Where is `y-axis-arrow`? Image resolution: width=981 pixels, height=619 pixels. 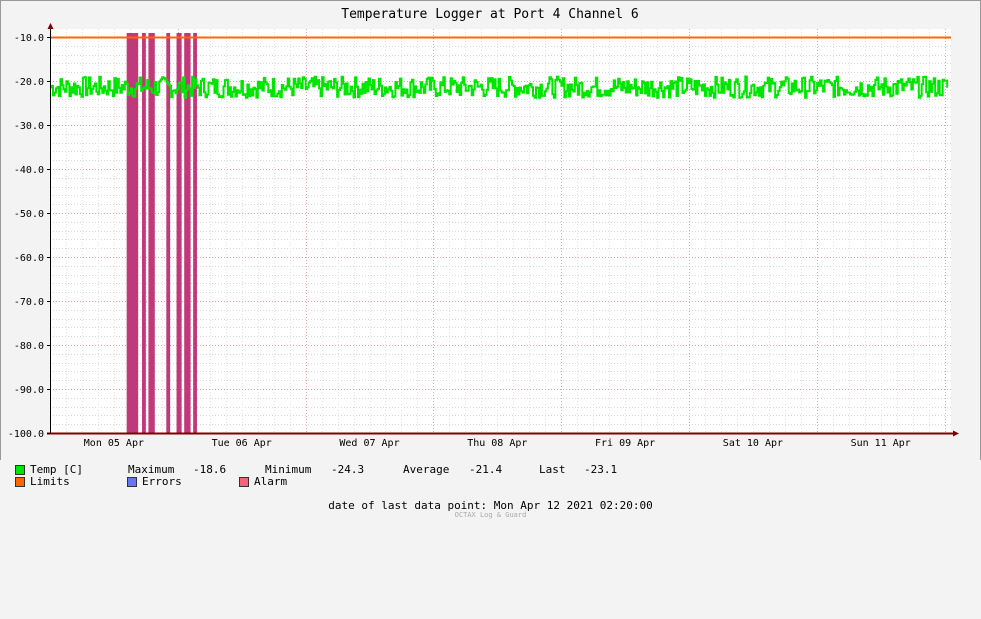
y-axis-arrow is located at coordinates (50, 26).